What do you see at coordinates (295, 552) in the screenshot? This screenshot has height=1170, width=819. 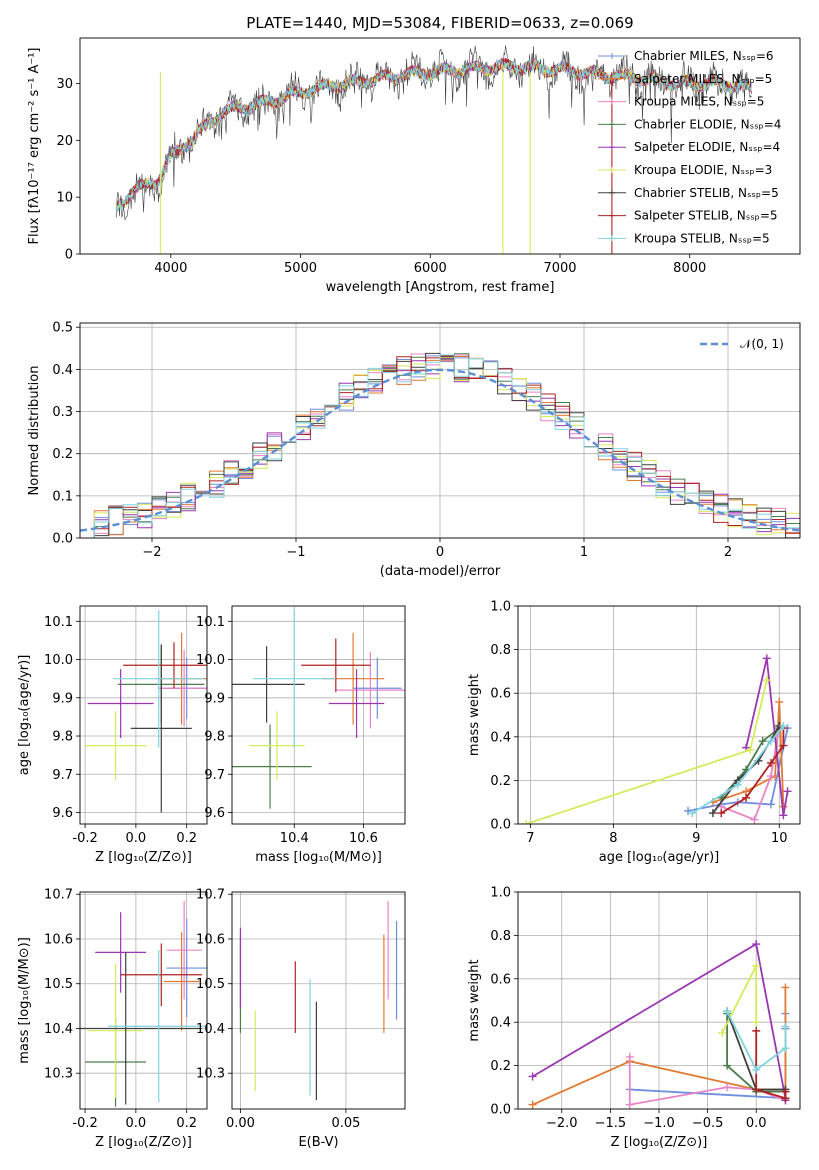 I see `x-tick-label: −1` at bounding box center [295, 552].